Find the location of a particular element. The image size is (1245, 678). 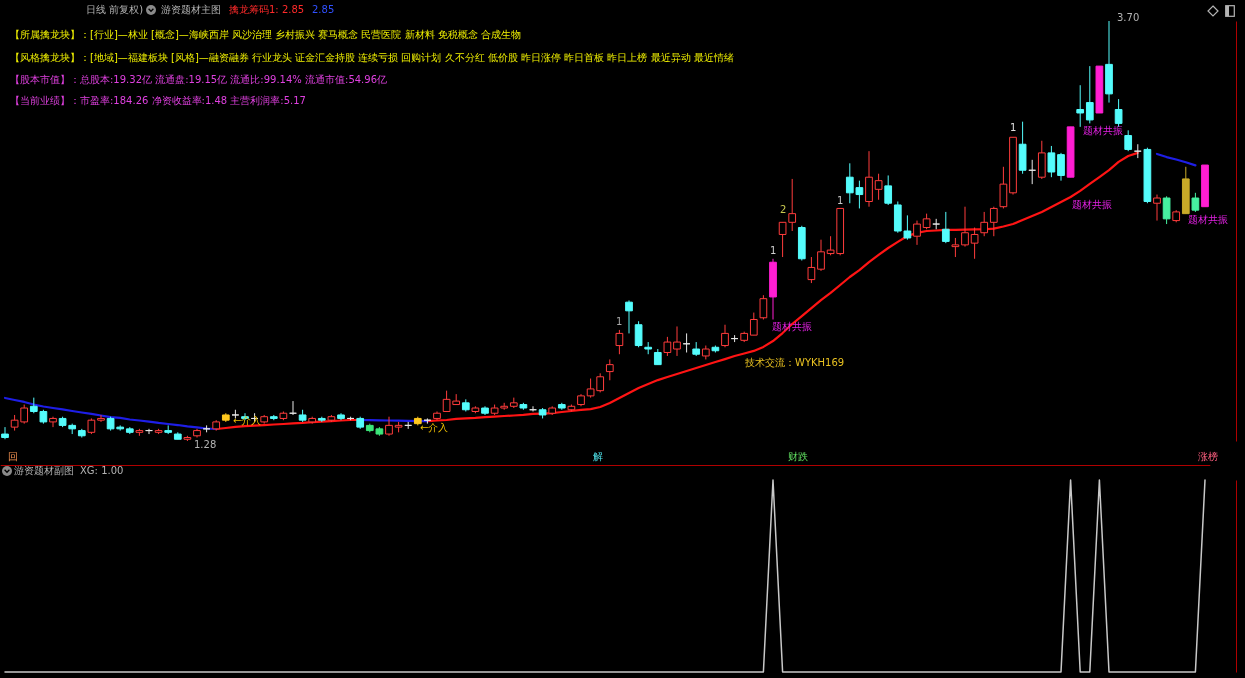

text: 涨榜 is located at coordinates (1208, 456).